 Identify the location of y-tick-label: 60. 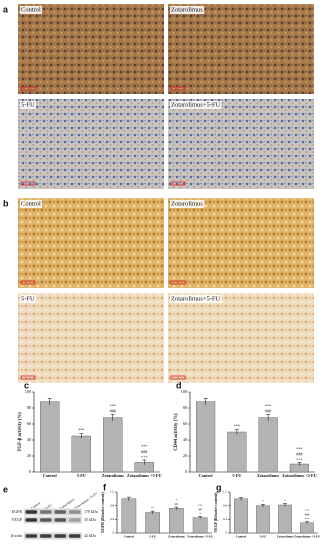
(29, 423).